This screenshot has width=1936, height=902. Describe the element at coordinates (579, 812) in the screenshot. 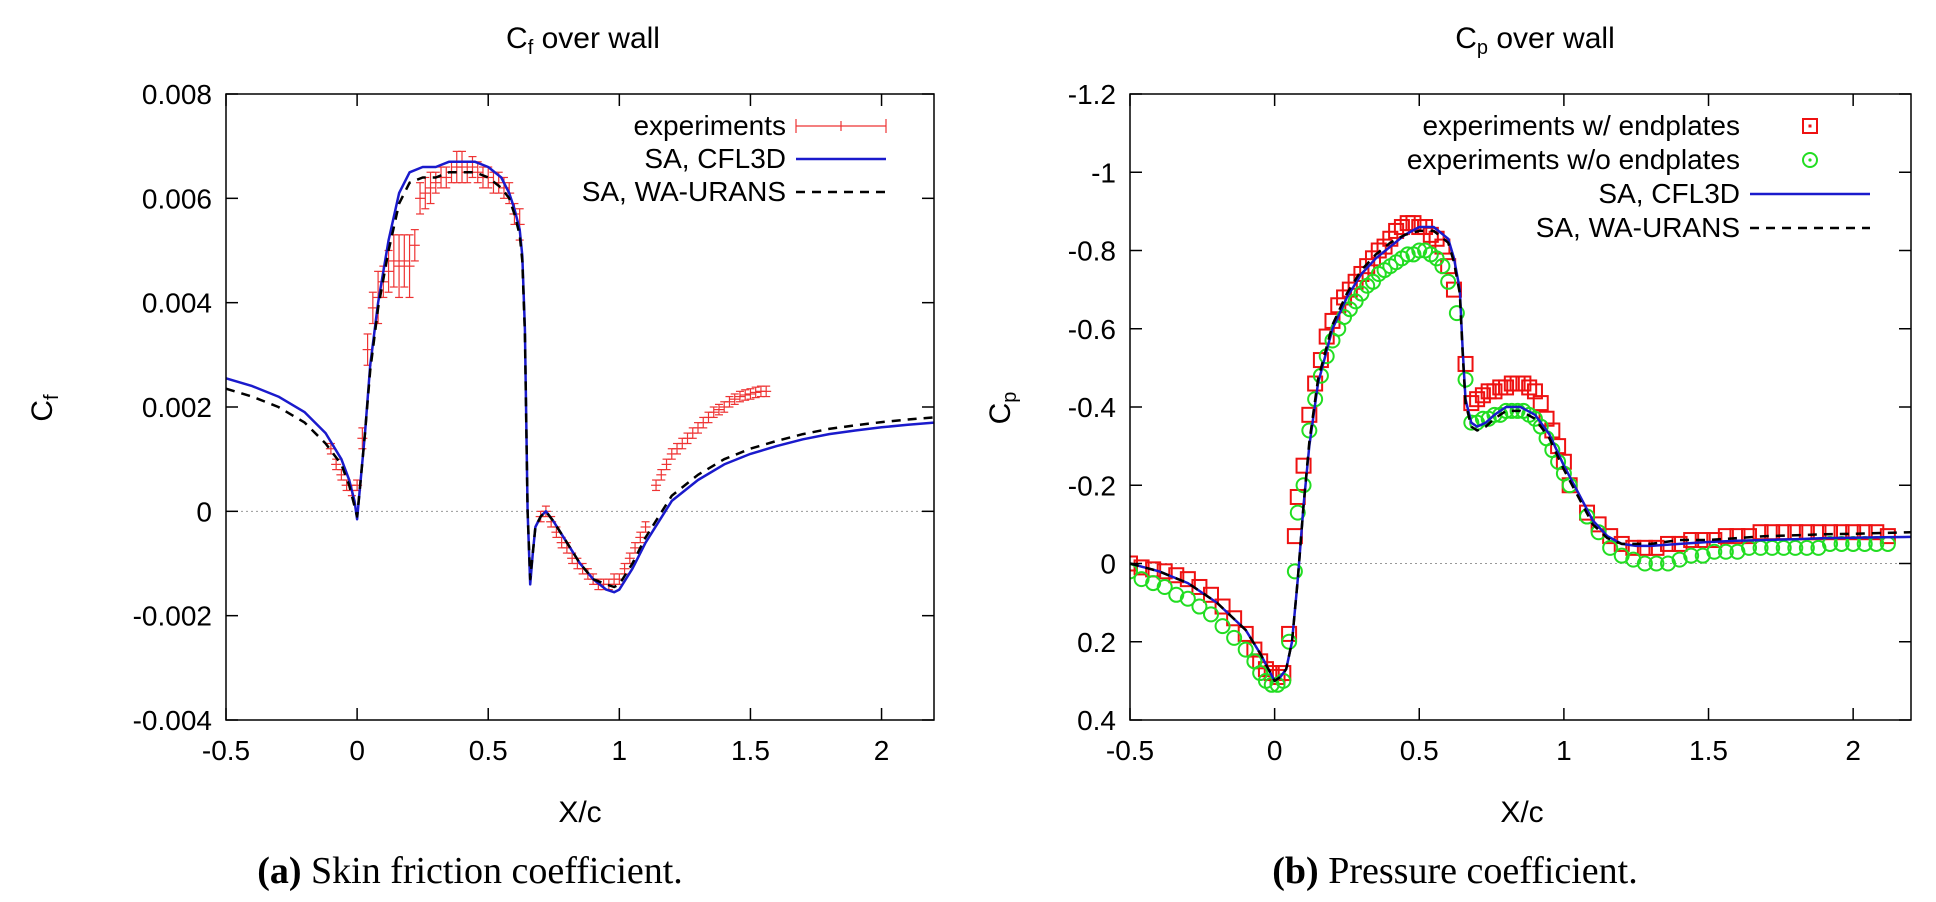

I see `cf-x-axis-label: X/c` at that location.